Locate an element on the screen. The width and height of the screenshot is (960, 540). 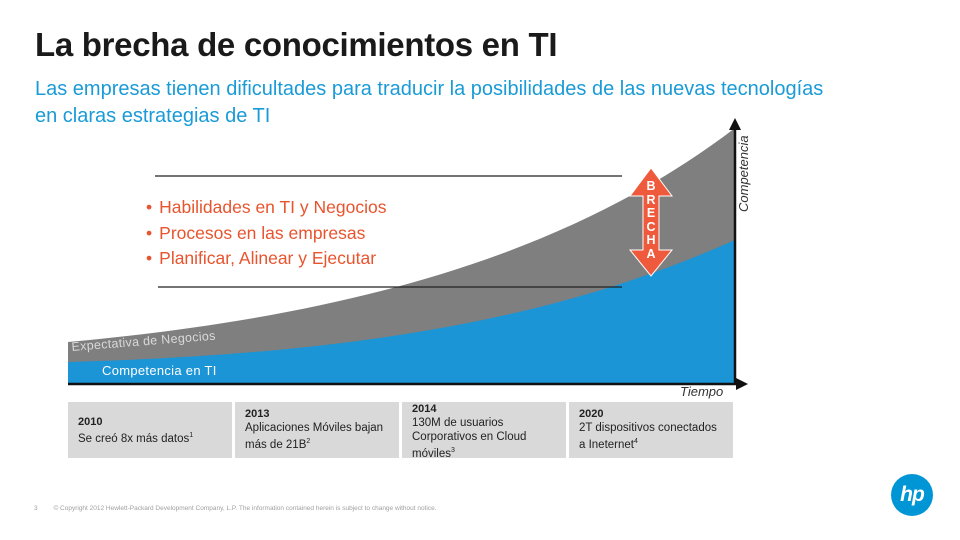
milestone-year: 2014 is located at coordinates (424, 409).